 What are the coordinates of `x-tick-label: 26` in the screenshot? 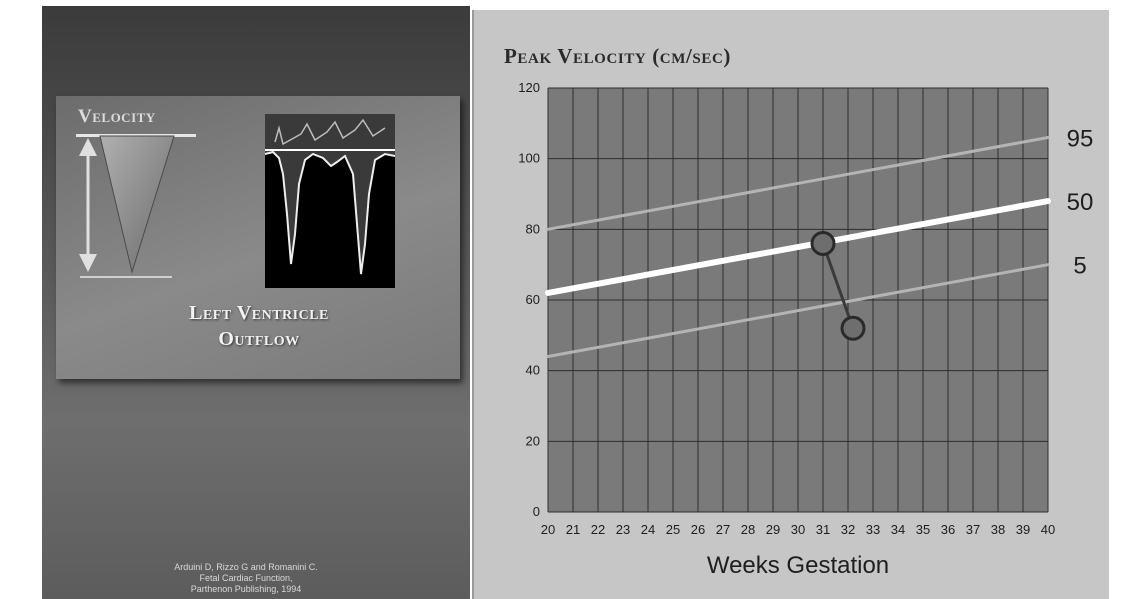 It's located at (698, 529).